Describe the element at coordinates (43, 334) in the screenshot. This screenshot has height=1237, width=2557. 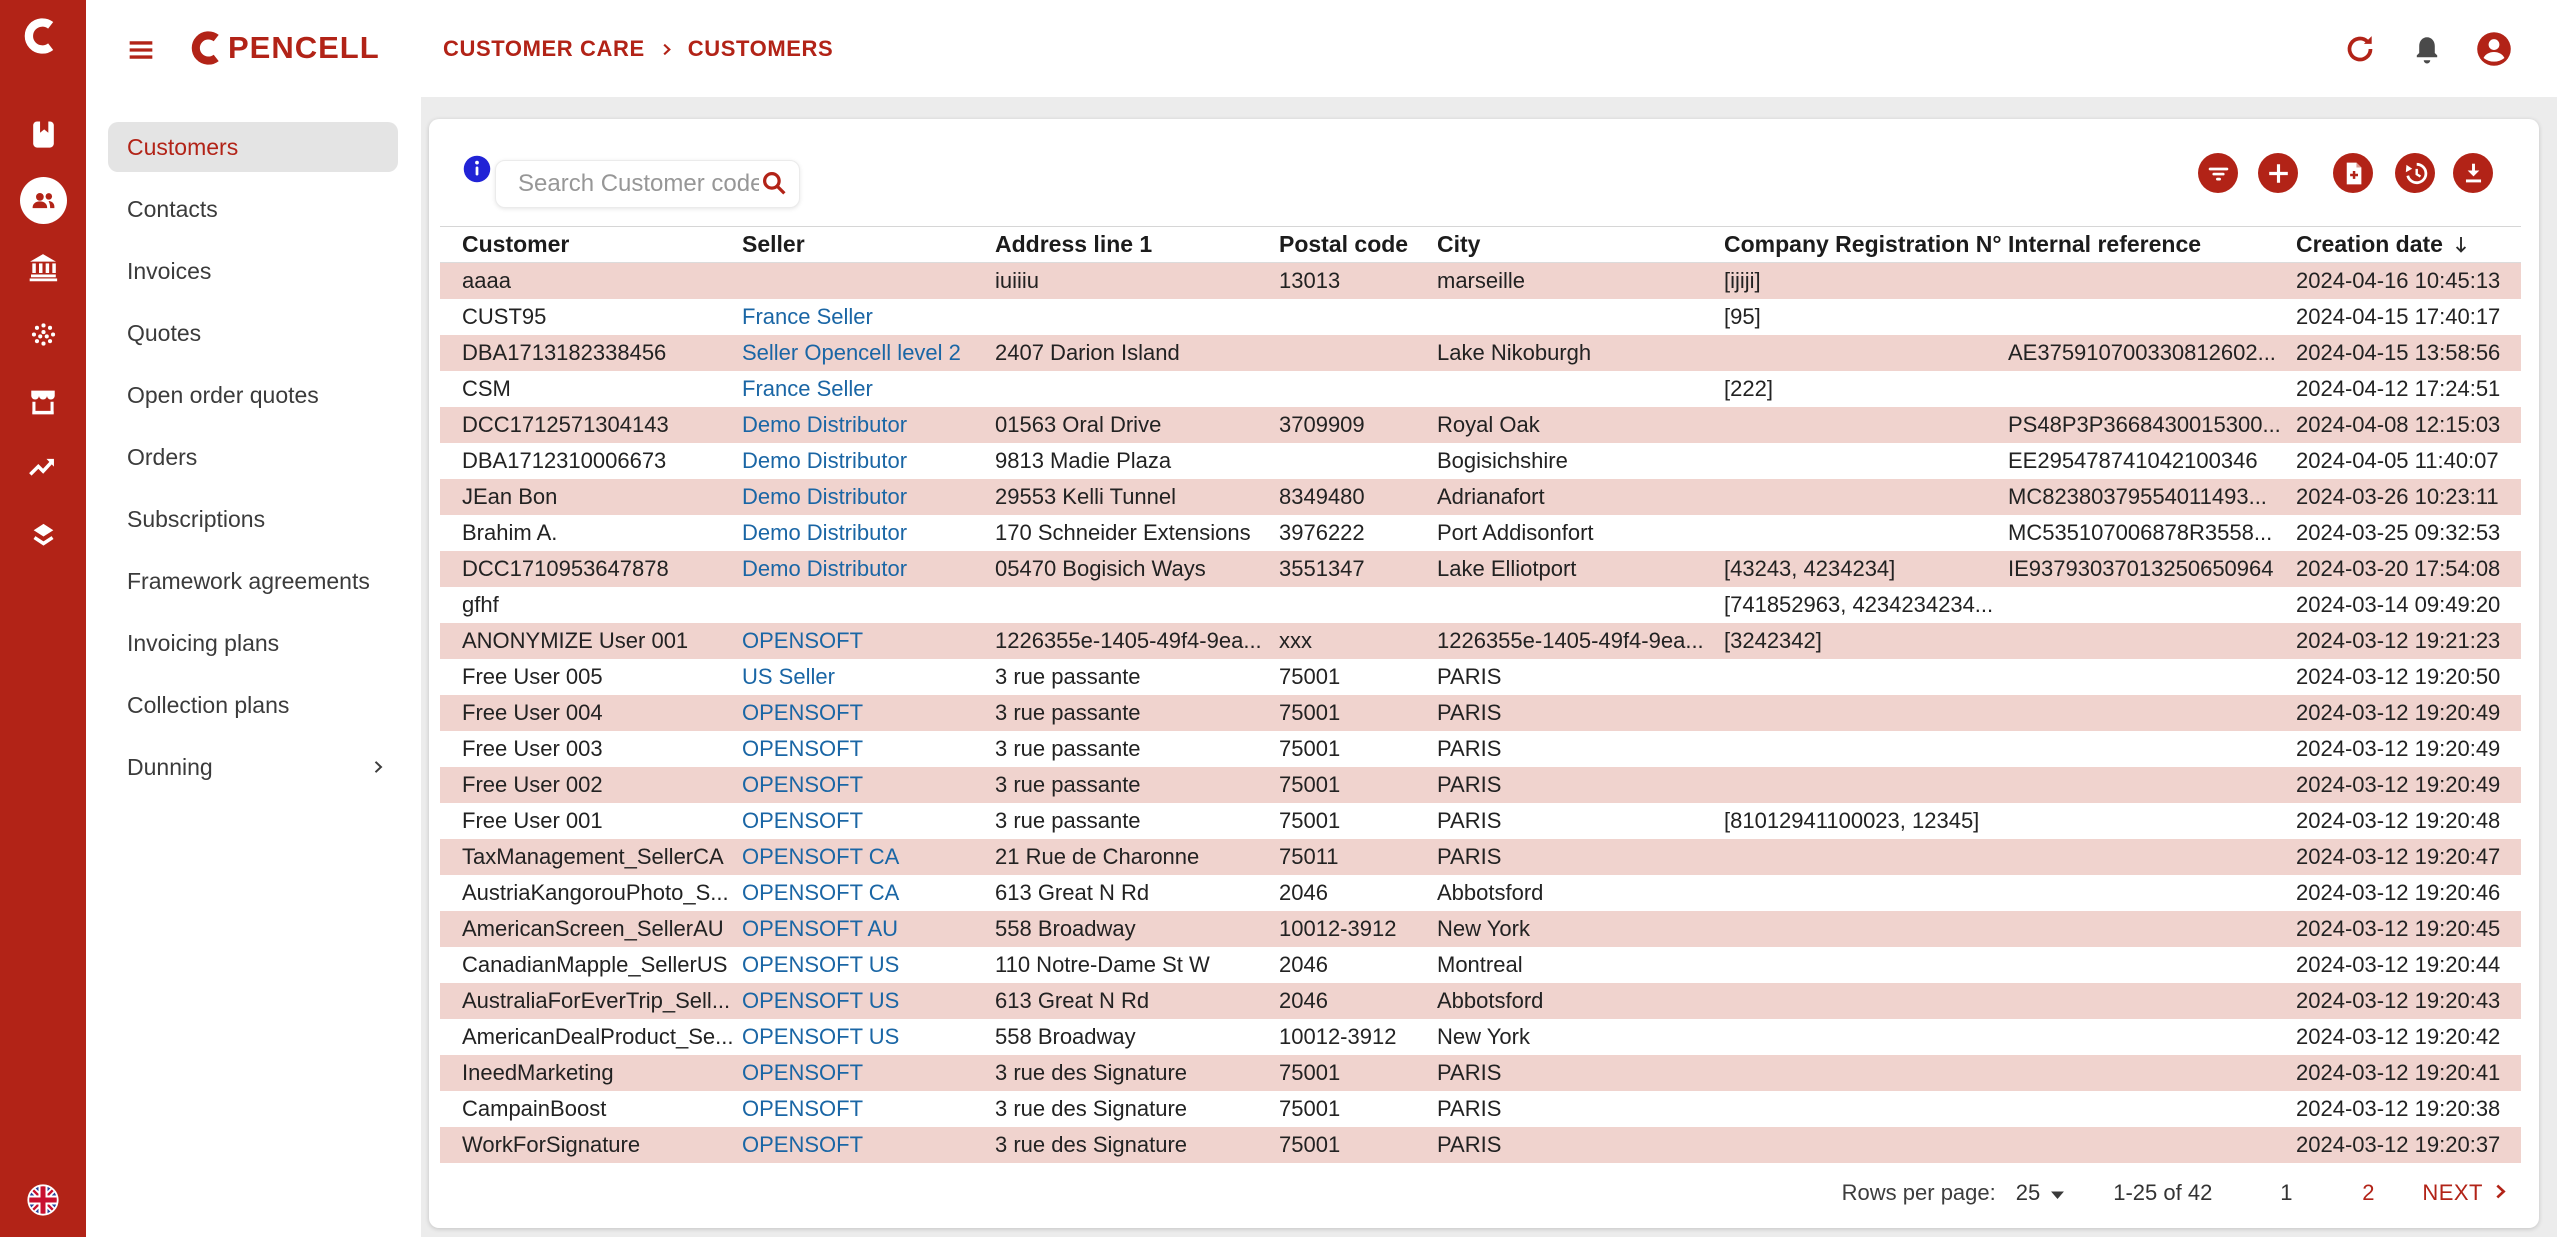
I see `network-dots-icon` at that location.